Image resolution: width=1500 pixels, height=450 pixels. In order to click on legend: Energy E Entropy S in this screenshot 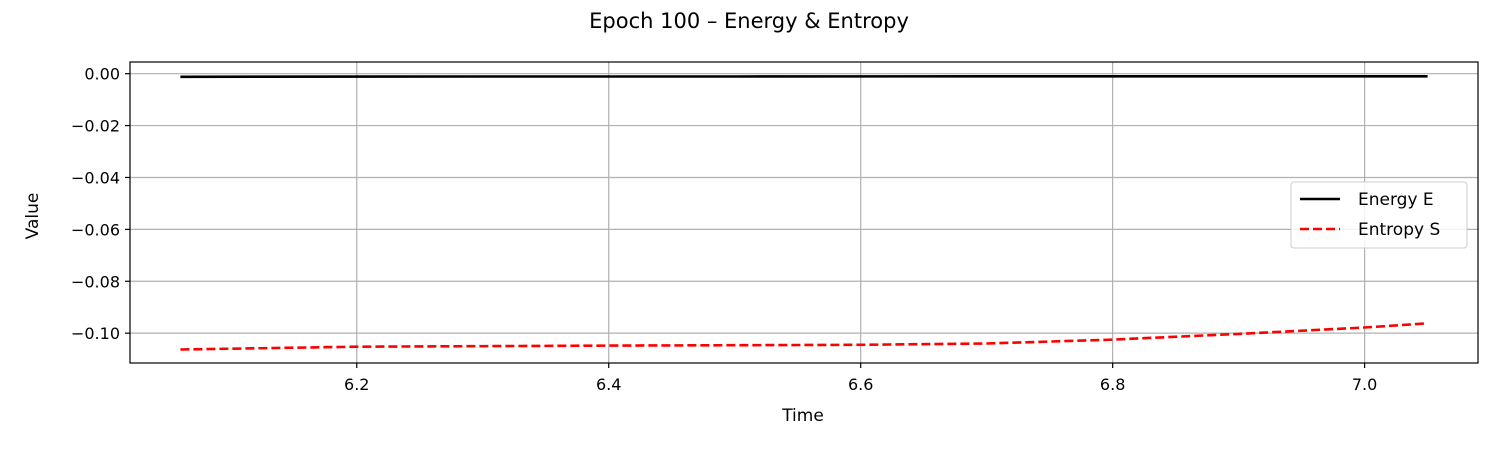, I will do `click(1379, 215)`.